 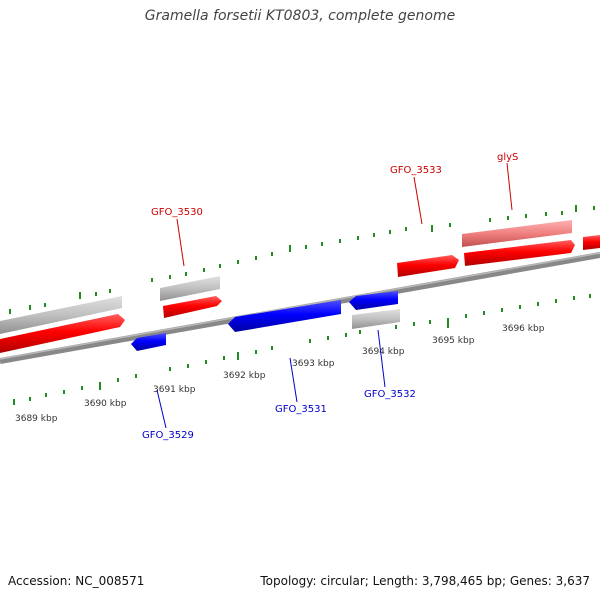 I want to click on gene-label-gfo-3530: GFO_3530, so click(x=177, y=212).